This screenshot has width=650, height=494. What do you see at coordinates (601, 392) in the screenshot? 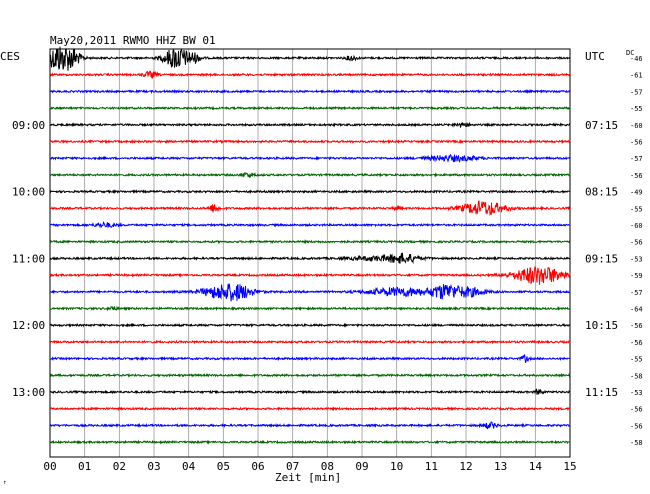
I see `right-time-label: 11:15` at bounding box center [601, 392].